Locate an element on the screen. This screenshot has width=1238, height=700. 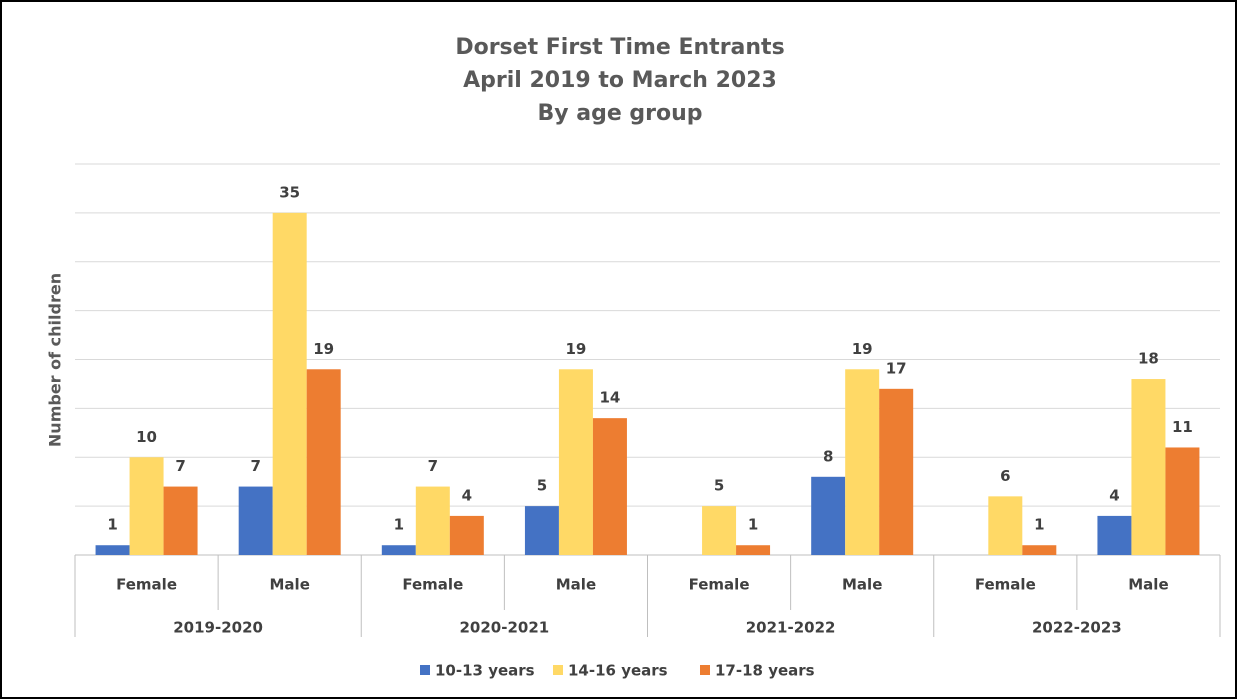
data-label: 17 is located at coordinates (896, 368).